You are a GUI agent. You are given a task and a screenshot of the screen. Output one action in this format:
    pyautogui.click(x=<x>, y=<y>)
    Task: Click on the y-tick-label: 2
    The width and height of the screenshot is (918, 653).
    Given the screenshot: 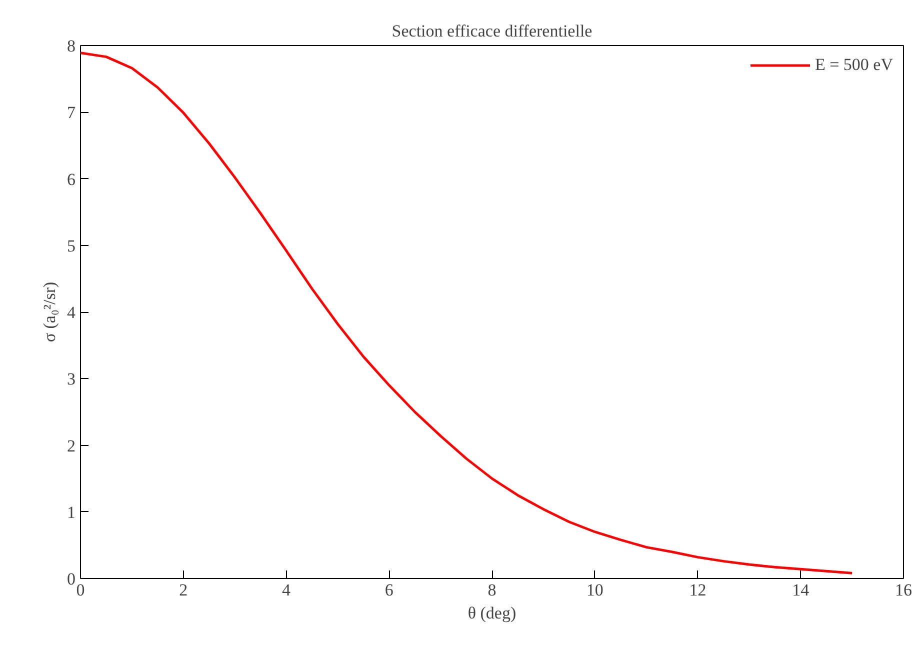 What is the action you would take?
    pyautogui.click(x=71, y=446)
    